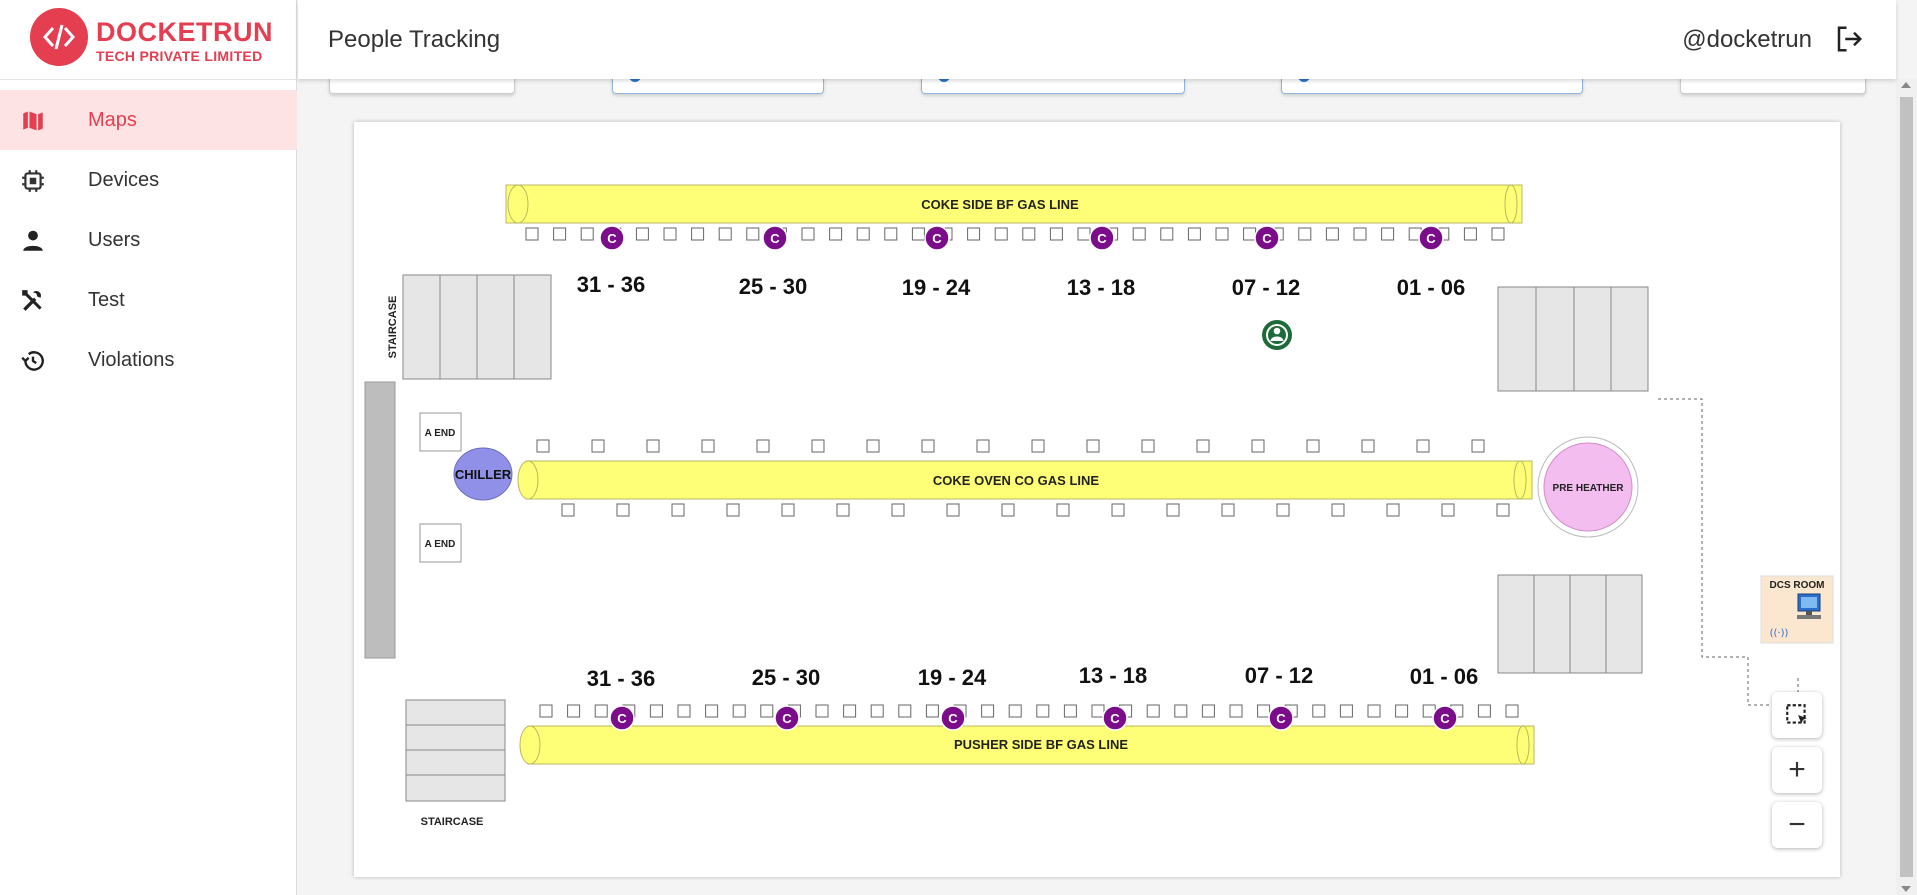  What do you see at coordinates (1747, 39) in the screenshot?
I see `username-label: @docketrun` at bounding box center [1747, 39].